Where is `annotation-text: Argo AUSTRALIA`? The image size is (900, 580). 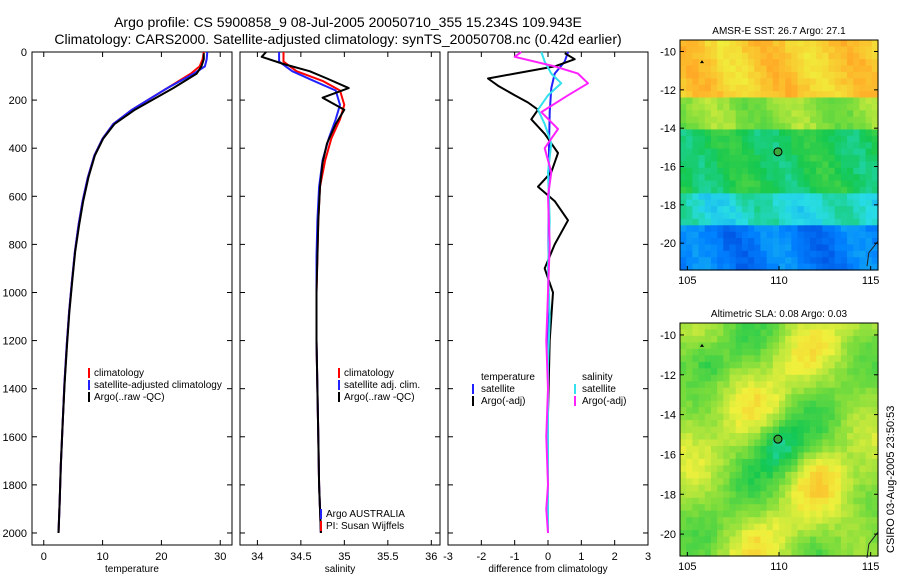
annotation-text: Argo AUSTRALIA is located at coordinates (365, 514).